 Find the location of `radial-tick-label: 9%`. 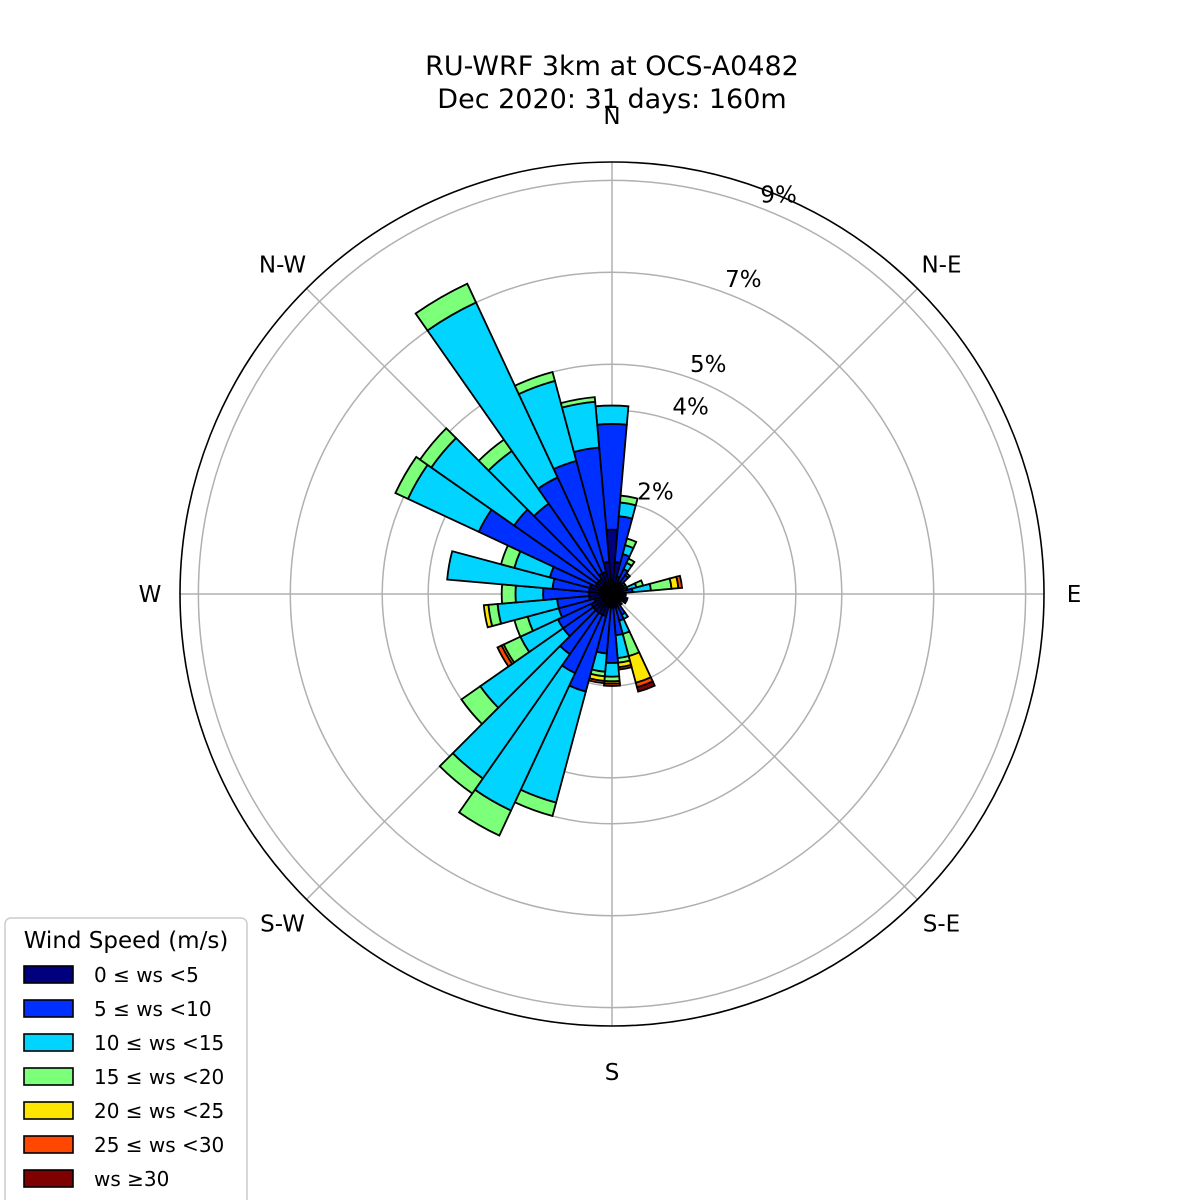

radial-tick-label: 9% is located at coordinates (778, 195).